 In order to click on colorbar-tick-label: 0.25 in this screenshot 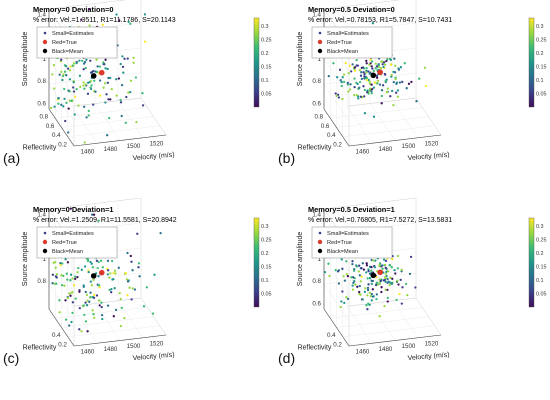, I will do `click(266, 41)`.